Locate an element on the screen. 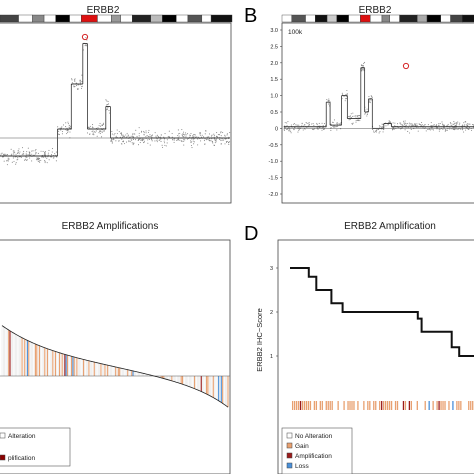 This screenshot has width=474, height=474. sorted-curve is located at coordinates (115, 366).